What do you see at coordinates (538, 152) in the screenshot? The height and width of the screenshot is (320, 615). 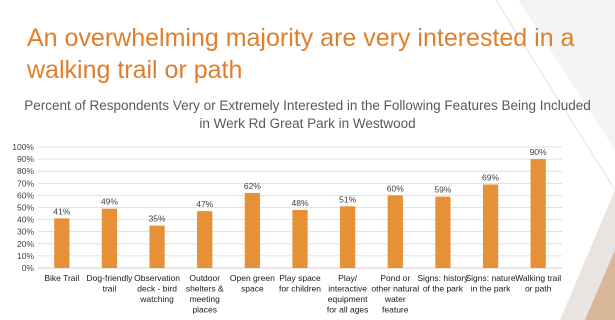 I see `data-label: 90%` at bounding box center [538, 152].